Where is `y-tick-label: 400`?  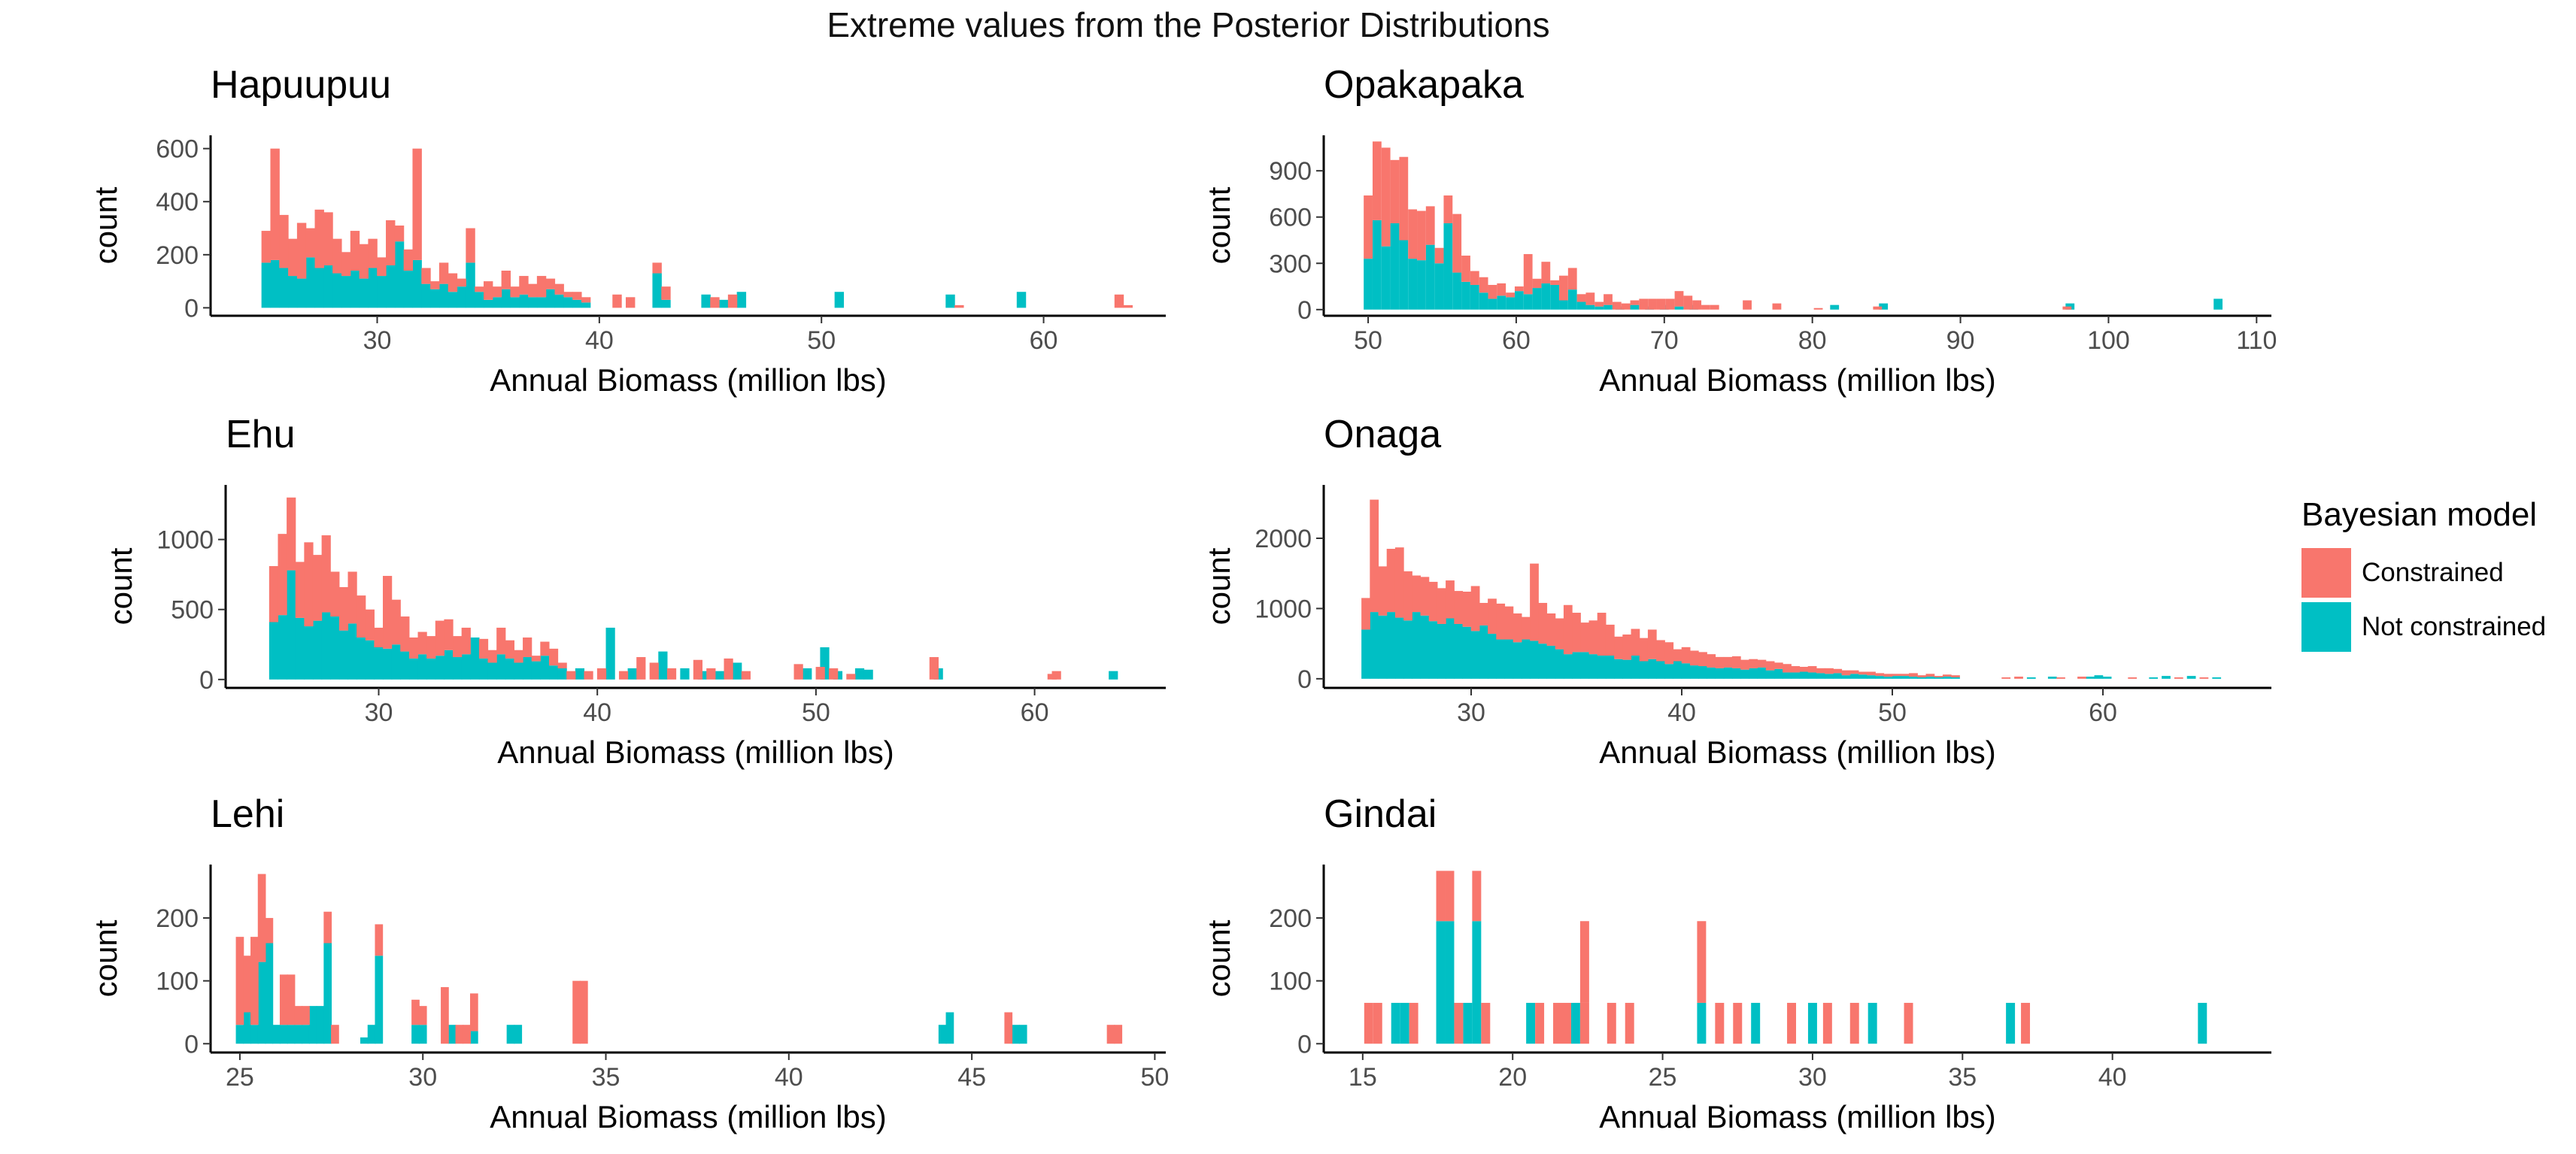
y-tick-label: 400 is located at coordinates (177, 202).